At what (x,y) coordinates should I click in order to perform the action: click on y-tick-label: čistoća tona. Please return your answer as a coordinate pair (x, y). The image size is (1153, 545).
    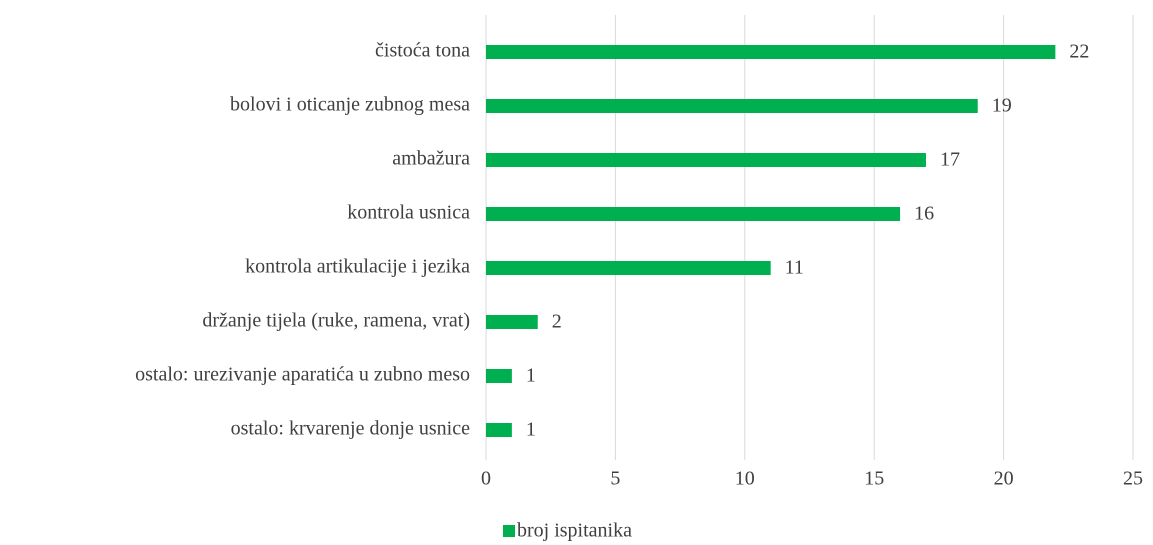
    Looking at the image, I should click on (422, 51).